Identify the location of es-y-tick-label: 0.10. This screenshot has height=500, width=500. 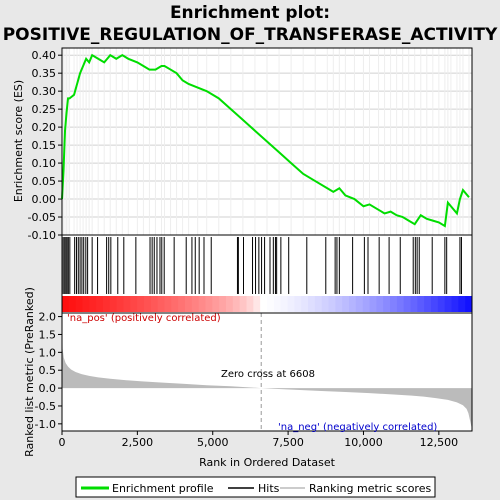
(44, 163).